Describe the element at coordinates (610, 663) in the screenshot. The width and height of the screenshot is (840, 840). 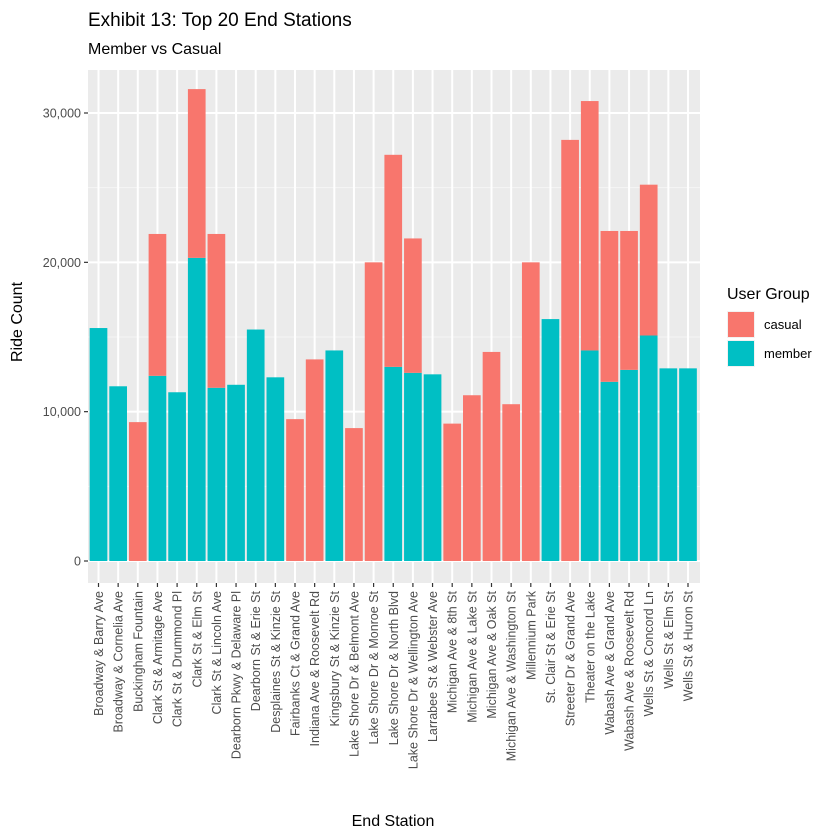
I see `x-tick-label: Wabash Ave & Grand Ave` at that location.